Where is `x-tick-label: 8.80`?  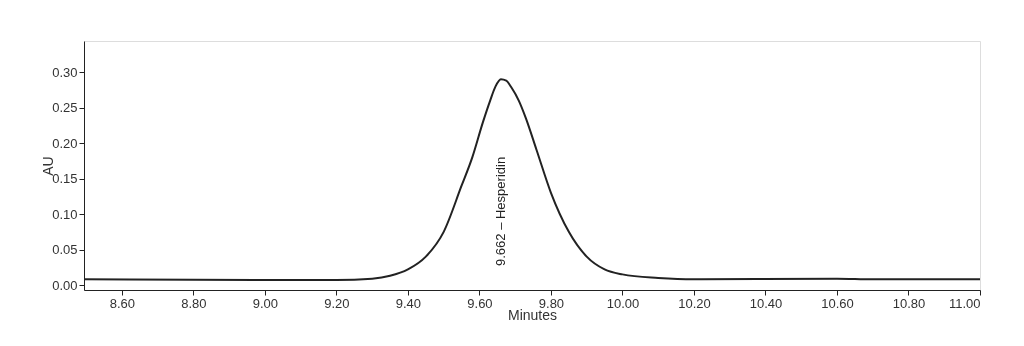
x-tick-label: 8.80 is located at coordinates (194, 303).